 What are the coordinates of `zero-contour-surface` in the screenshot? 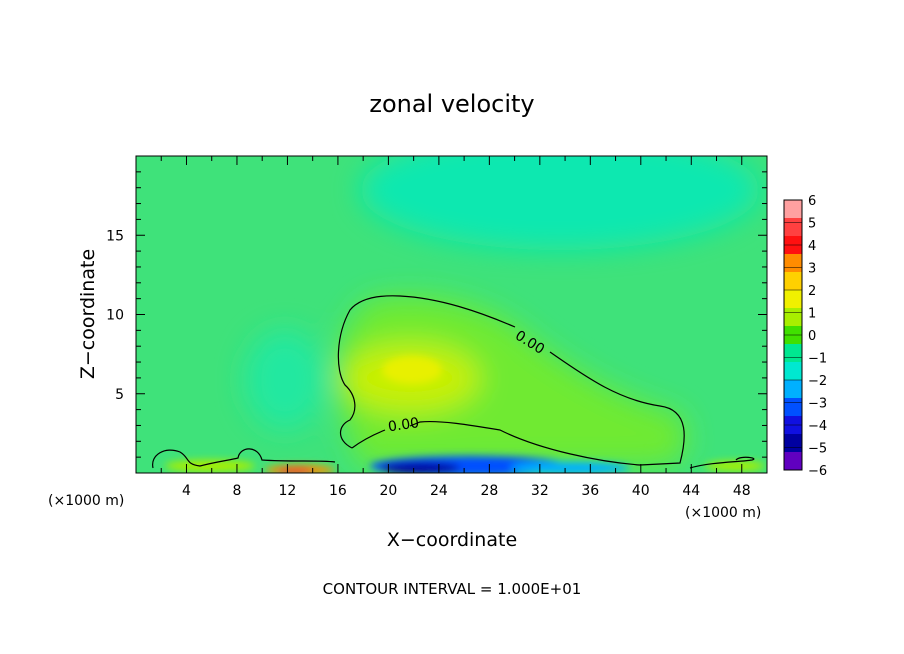 It's located at (453, 458).